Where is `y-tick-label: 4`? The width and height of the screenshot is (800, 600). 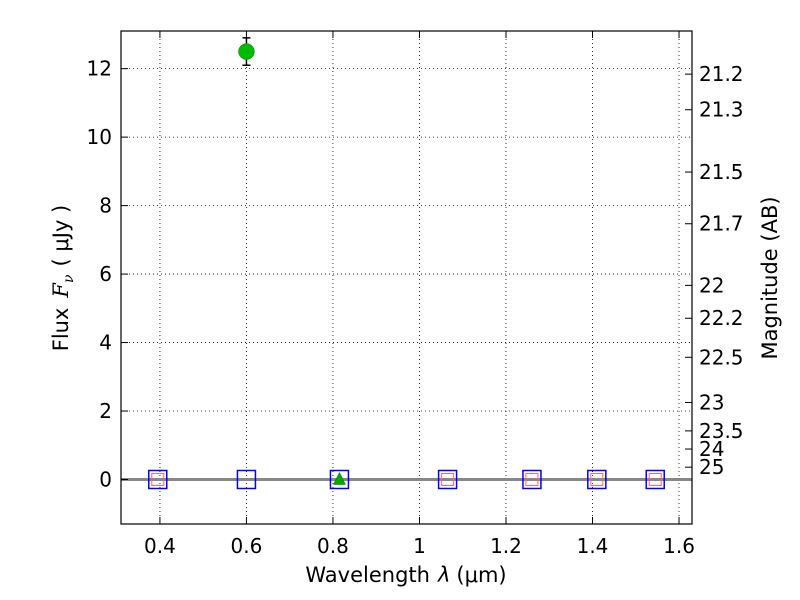 y-tick-label: 4 is located at coordinates (105, 343).